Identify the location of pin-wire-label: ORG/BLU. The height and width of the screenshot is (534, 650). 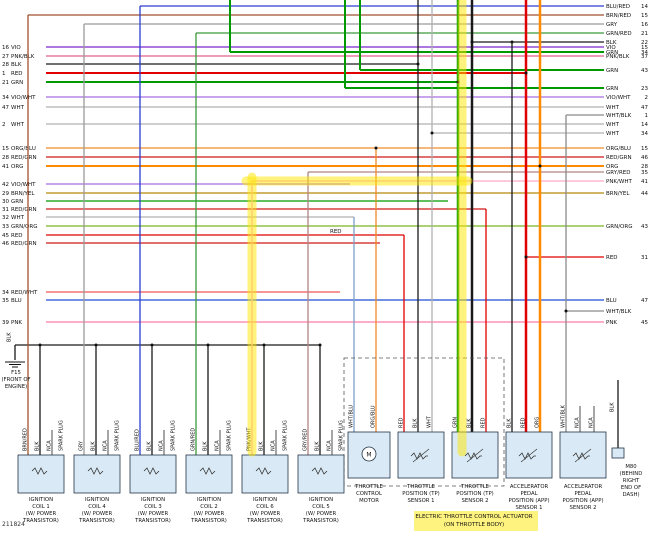
(374, 416).